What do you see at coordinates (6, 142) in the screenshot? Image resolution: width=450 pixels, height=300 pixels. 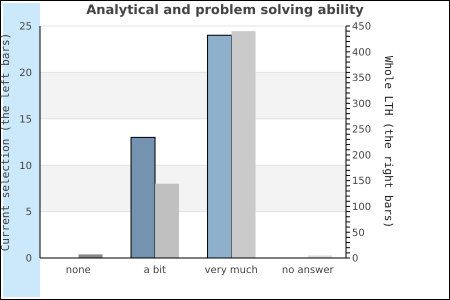 I see `y-axis-title: Current selection (the left bars)` at bounding box center [6, 142].